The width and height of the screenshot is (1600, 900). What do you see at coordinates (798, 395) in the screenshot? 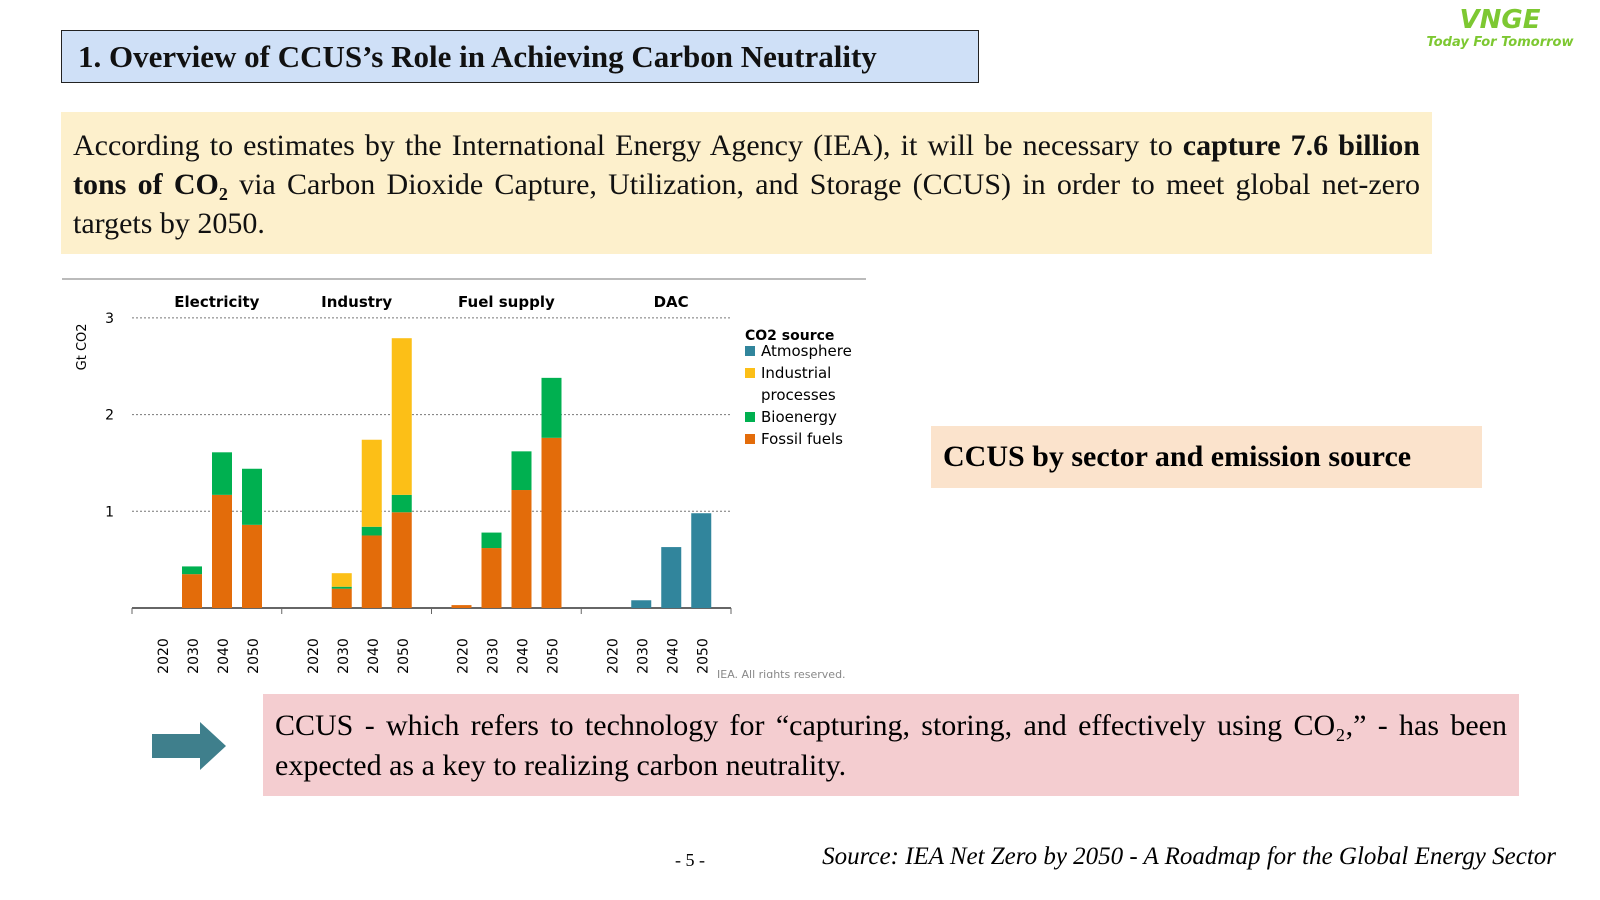
I see `legend-label-cont: processes` at bounding box center [798, 395].